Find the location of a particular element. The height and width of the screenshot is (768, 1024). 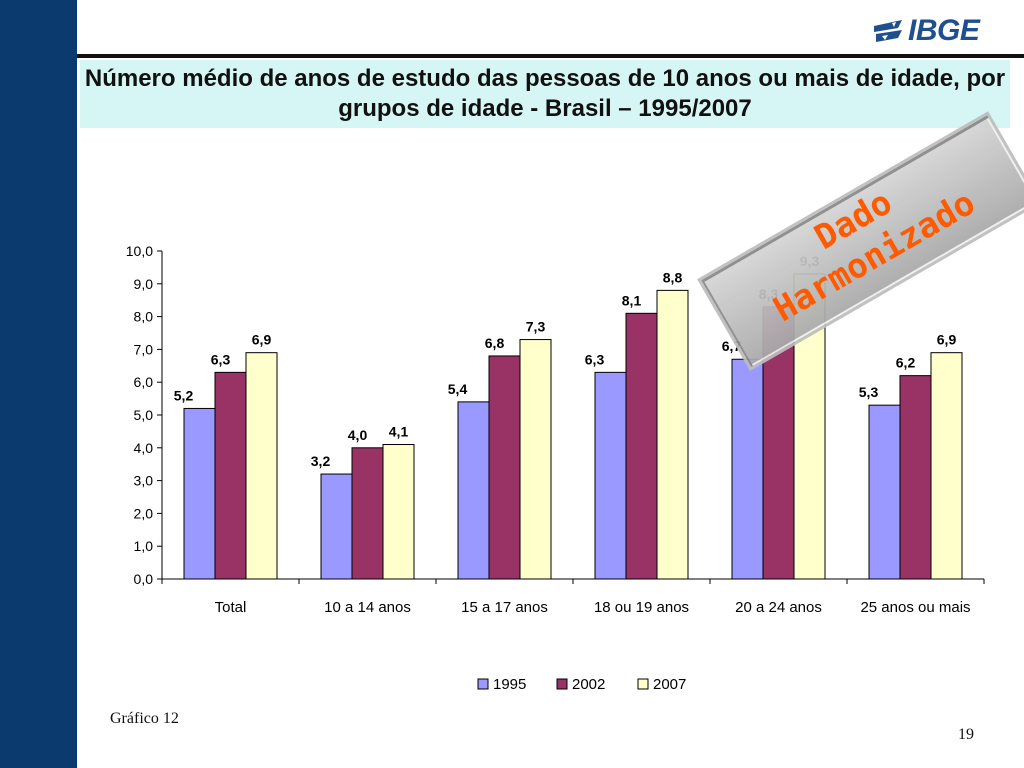

figure-caption: Gráfico 12 is located at coordinates (144, 718).